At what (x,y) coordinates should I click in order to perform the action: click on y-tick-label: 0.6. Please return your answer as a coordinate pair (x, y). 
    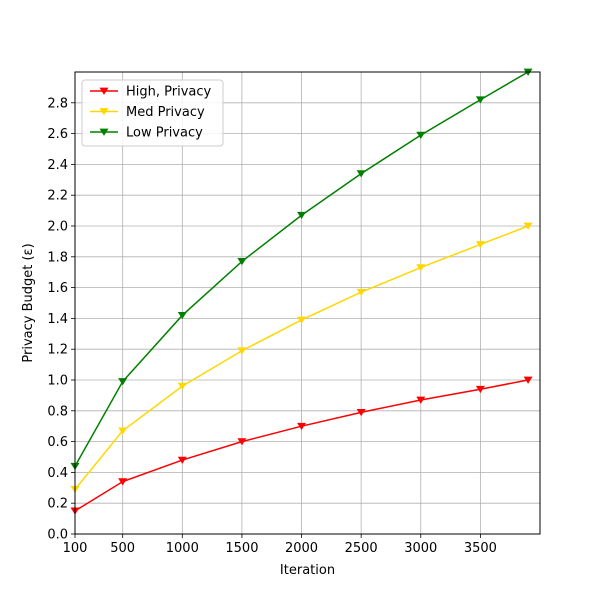
    Looking at the image, I should click on (57, 442).